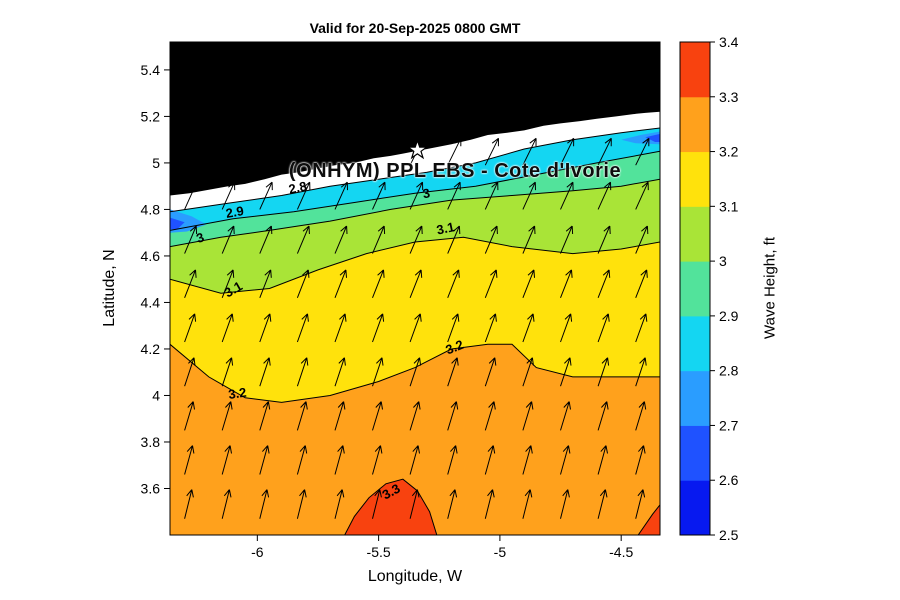 The width and height of the screenshot is (900, 600). I want to click on colorbar-label: Wave Height, ft, so click(770, 288).